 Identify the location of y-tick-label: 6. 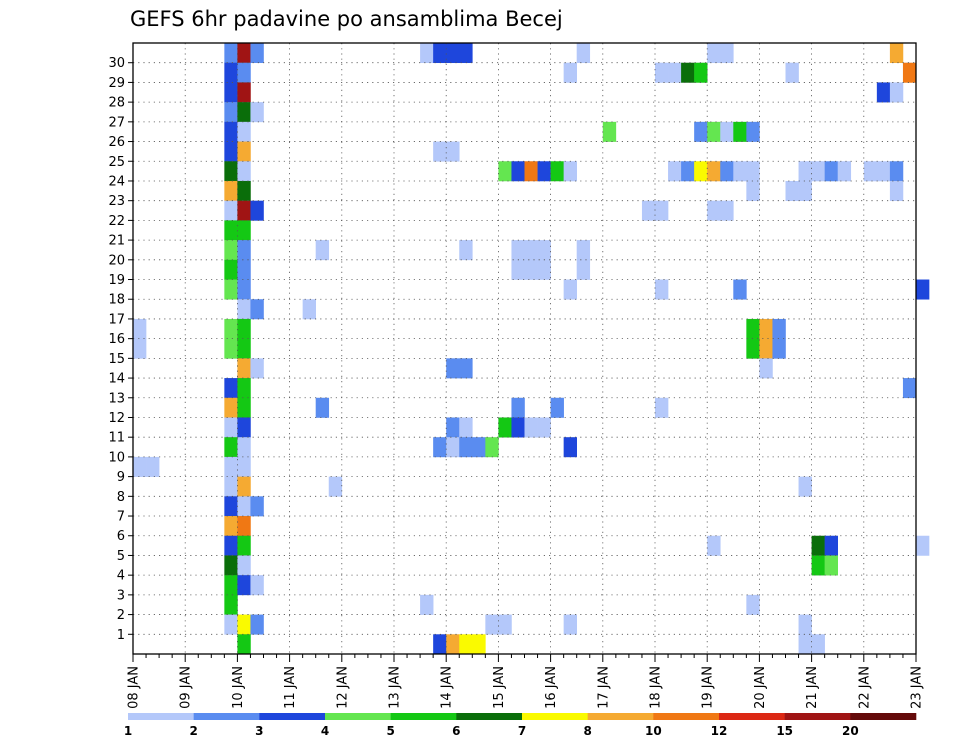
(121, 536).